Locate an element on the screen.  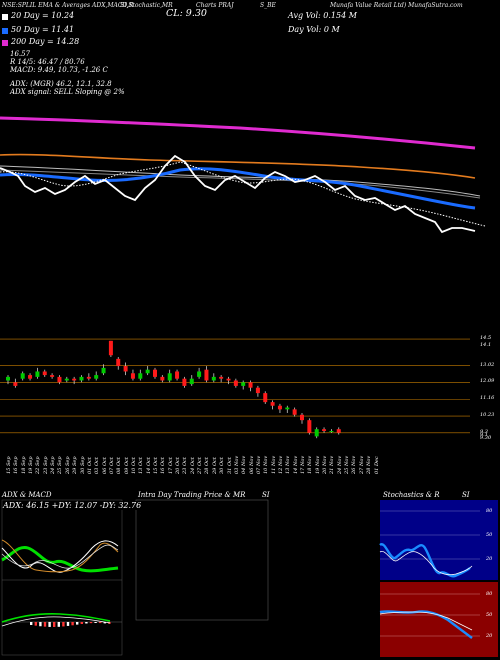
ma50-label: 50 Day = 11.41 is located at coordinates (43, 29).